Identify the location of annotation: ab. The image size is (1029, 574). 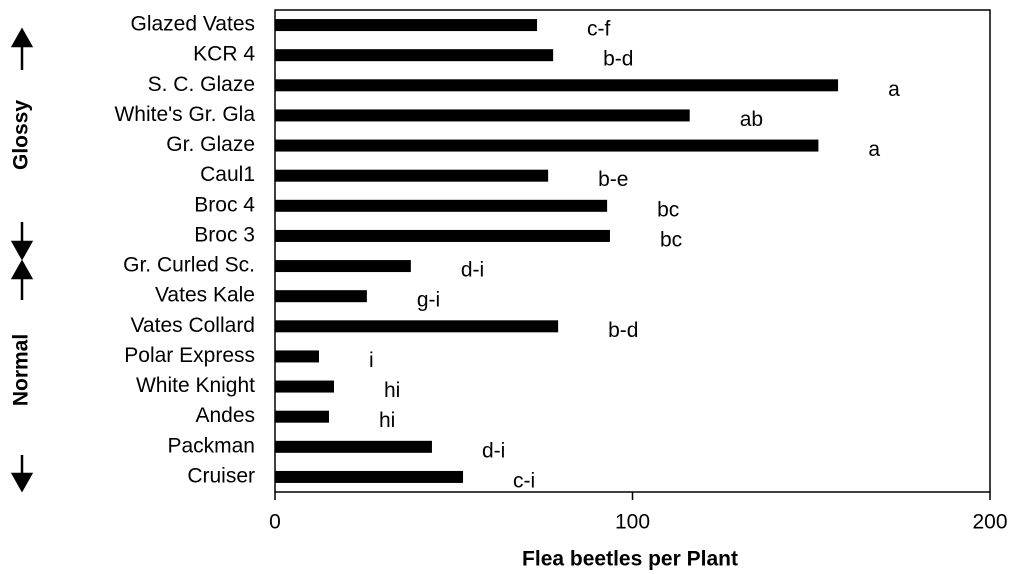
(751, 119).